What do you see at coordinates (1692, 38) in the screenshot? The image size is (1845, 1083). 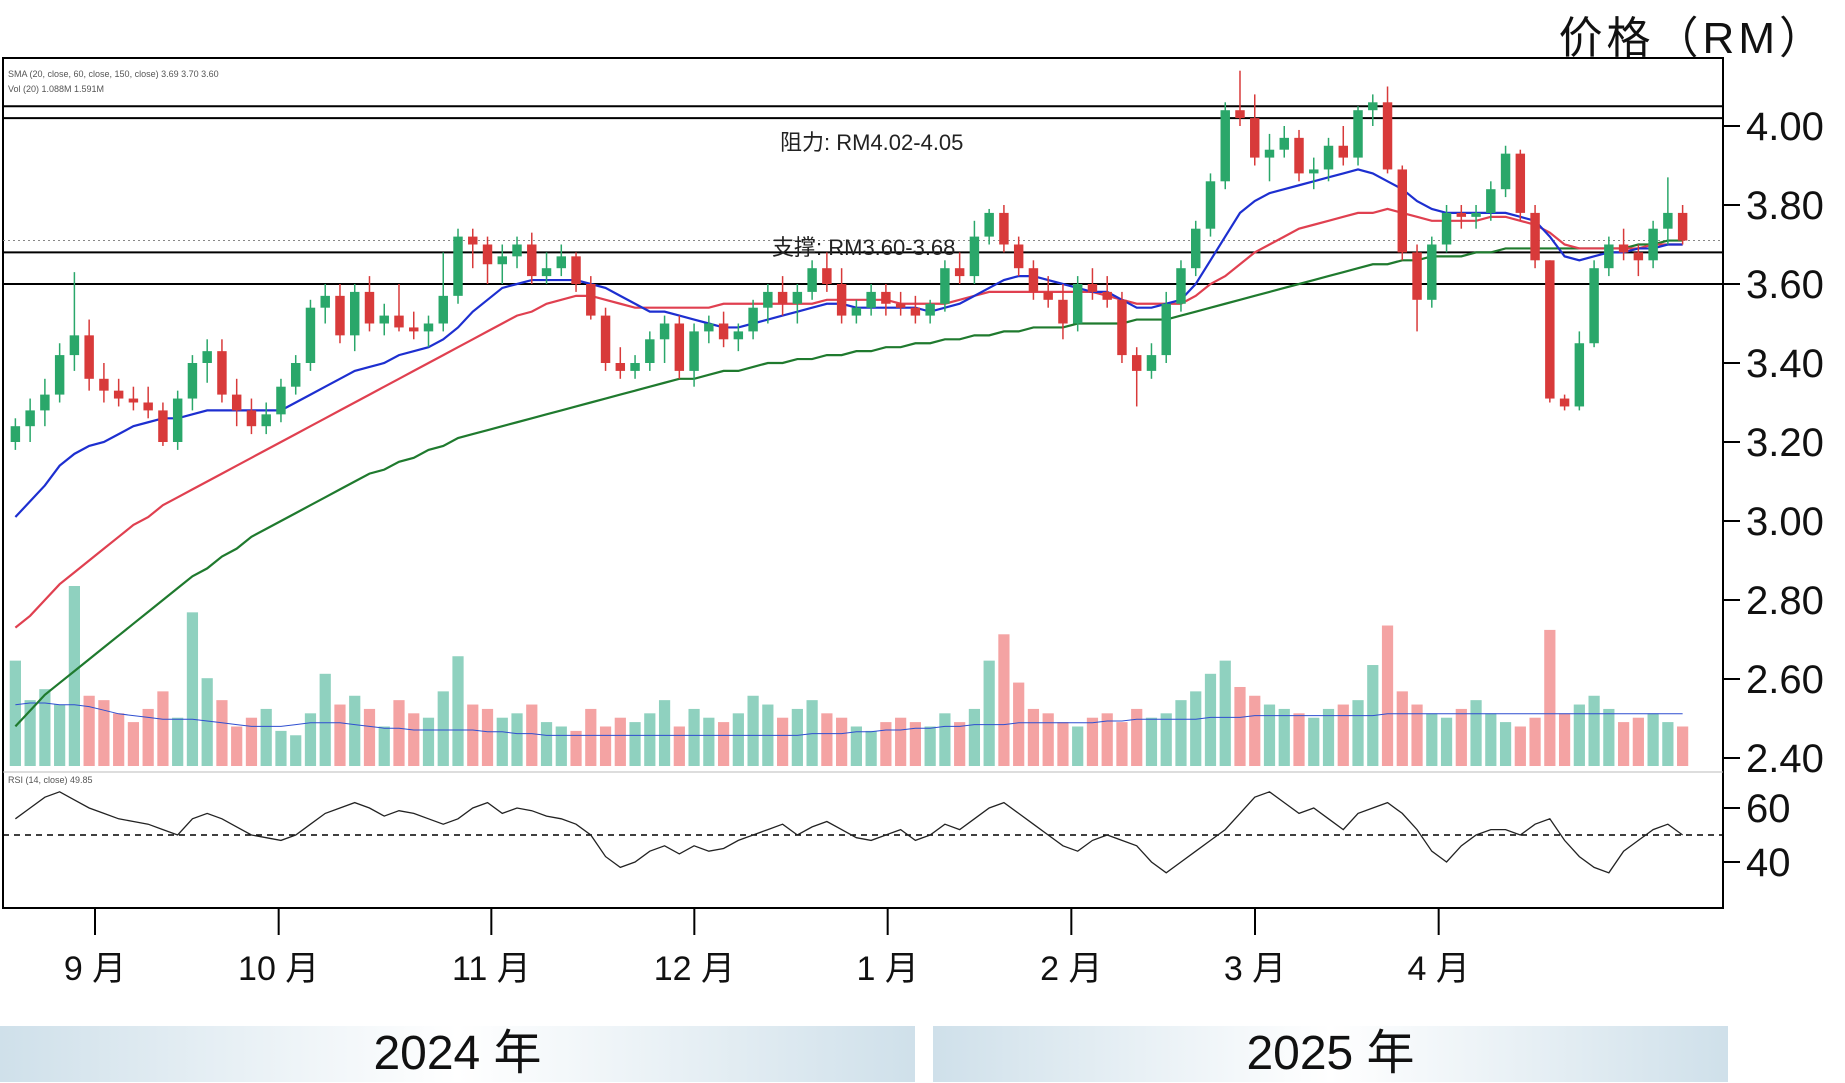 I see `y-axis-unit-label: 价格（RM）` at bounding box center [1692, 38].